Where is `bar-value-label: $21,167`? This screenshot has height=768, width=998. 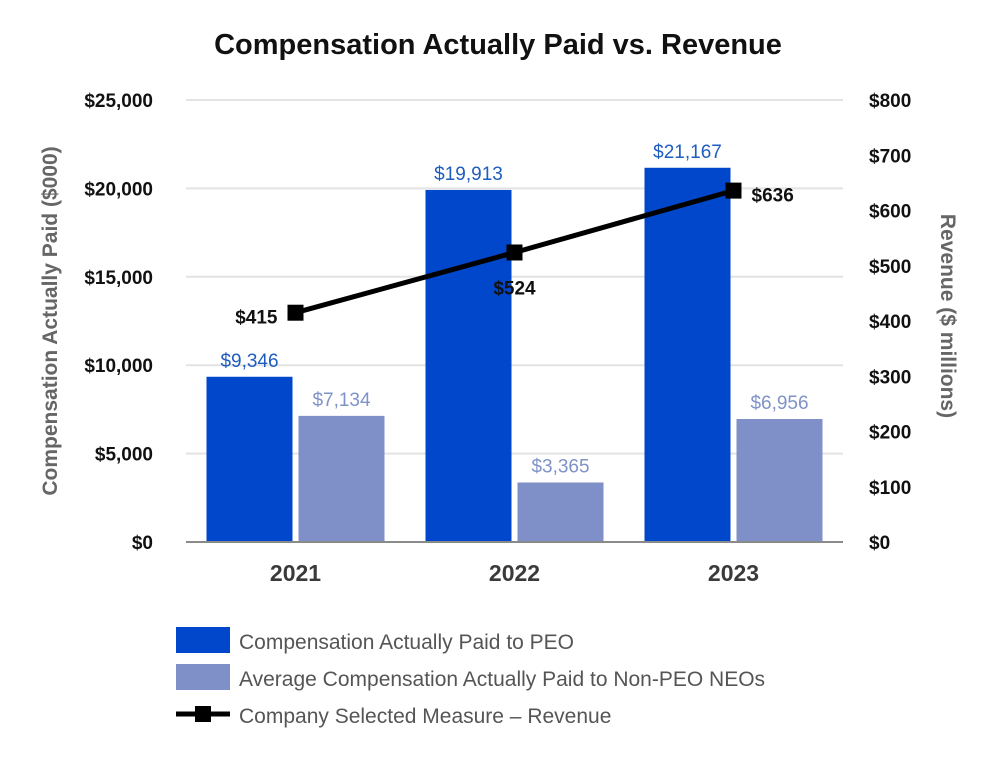
bar-value-label: $21,167 is located at coordinates (687, 152).